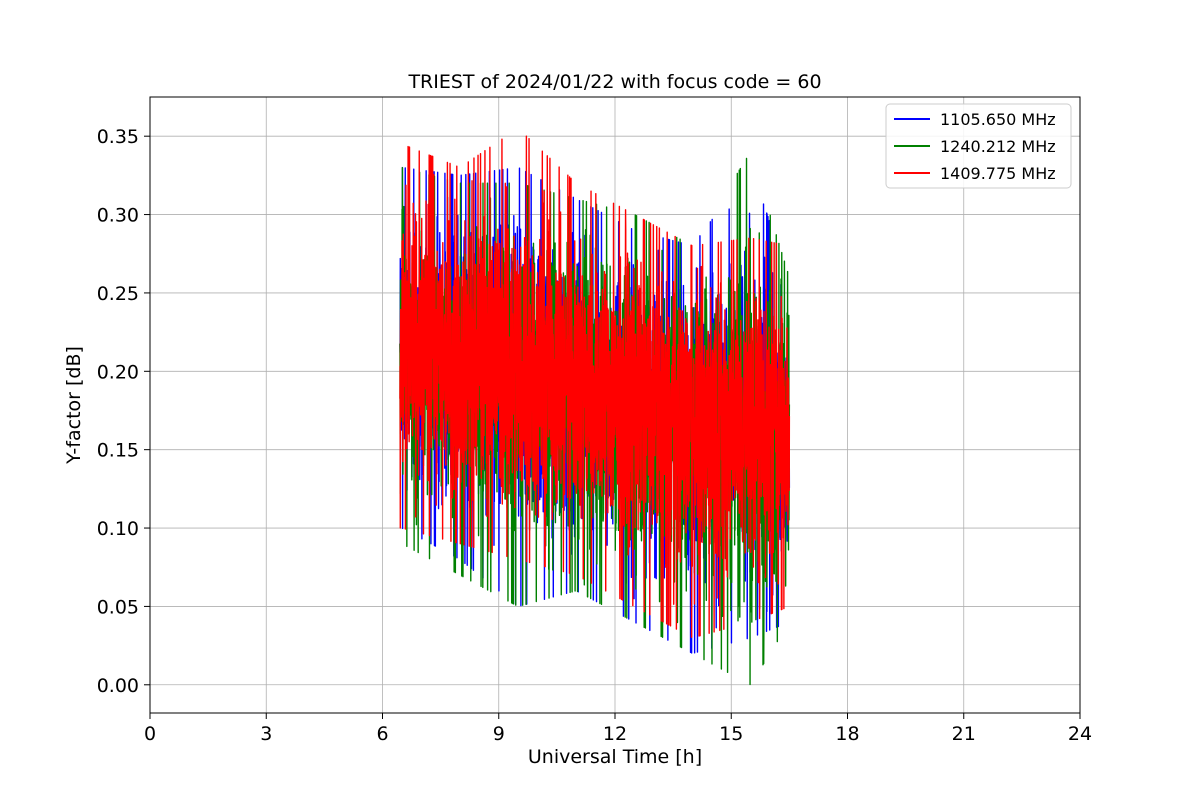  Describe the element at coordinates (998, 146) in the screenshot. I see `legend-label-1: 1240.212 MHz` at that location.